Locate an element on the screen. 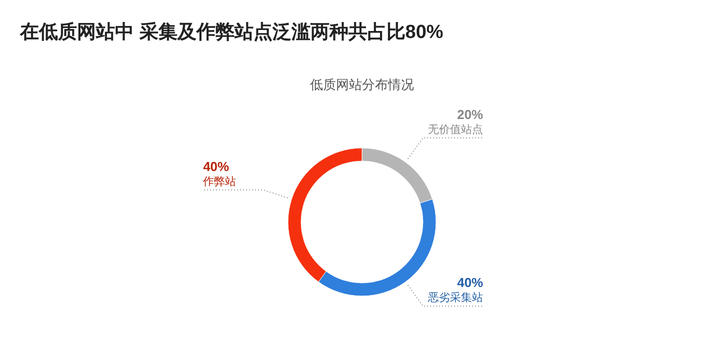 Image resolution: width=724 pixels, height=346 pixels. subtitle: 低质网站分布情况 is located at coordinates (362, 84).